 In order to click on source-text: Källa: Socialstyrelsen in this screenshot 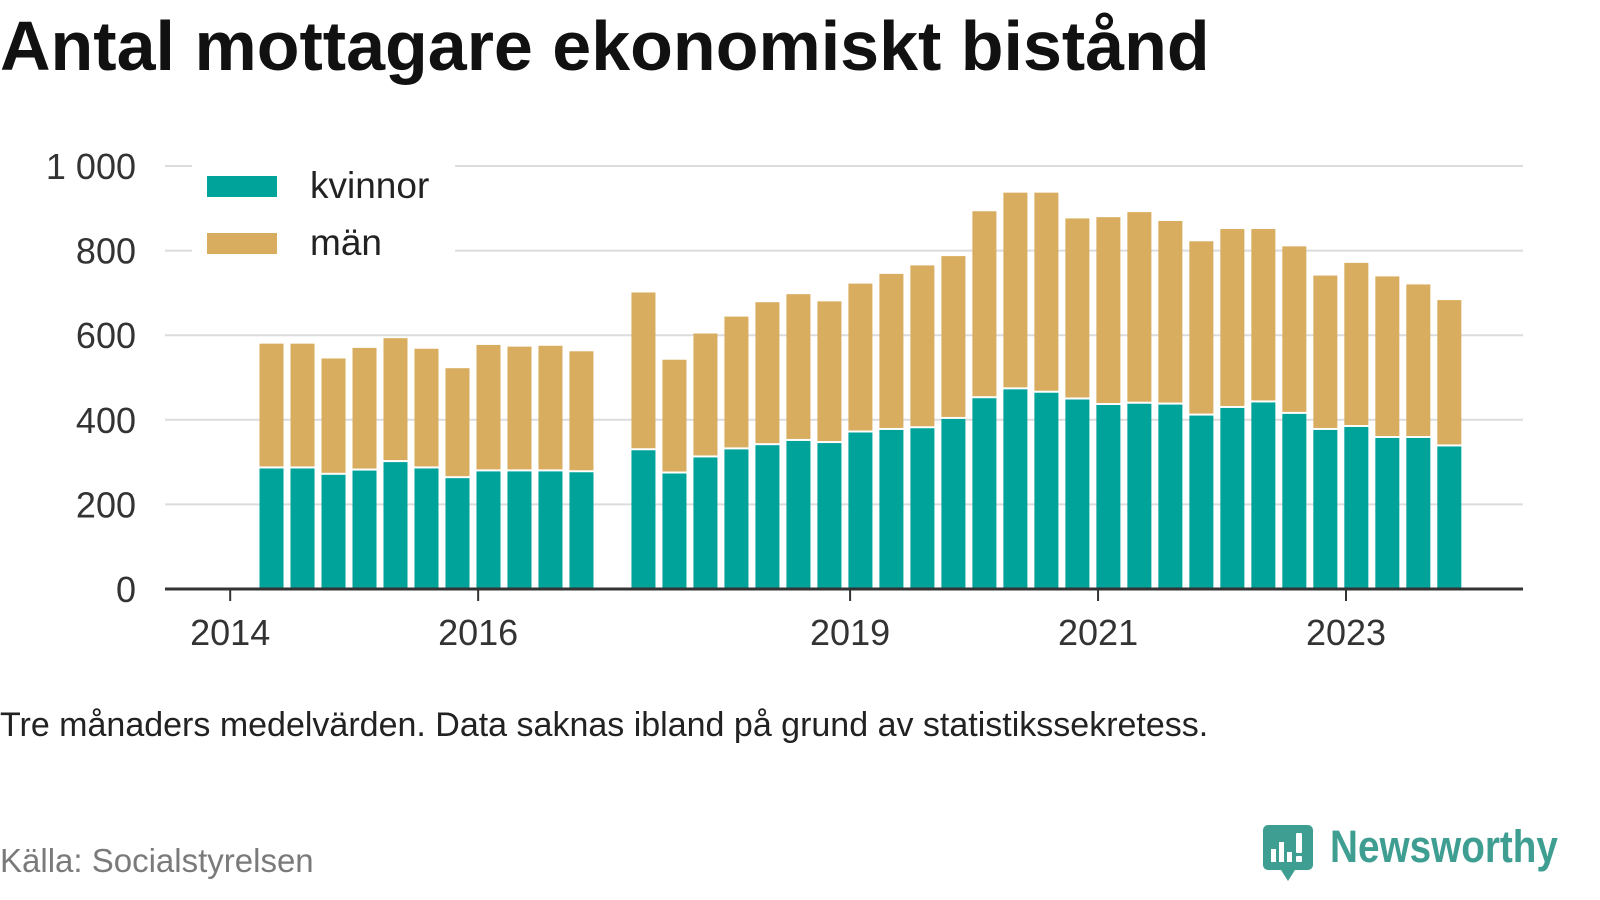, I will do `click(157, 860)`.